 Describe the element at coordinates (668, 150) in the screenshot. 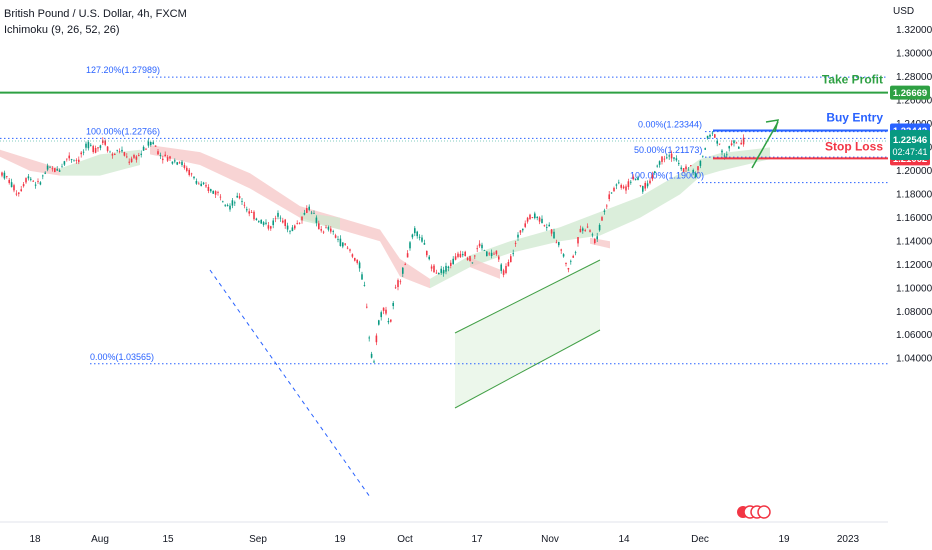

I see `fib-level-label: 50.00%(1.21173)` at that location.